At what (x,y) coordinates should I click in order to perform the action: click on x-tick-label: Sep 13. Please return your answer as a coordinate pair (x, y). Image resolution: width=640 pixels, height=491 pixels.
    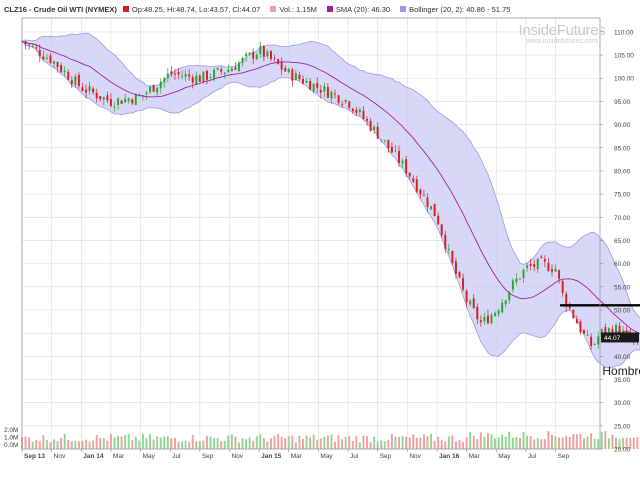
    Looking at the image, I should click on (34, 456).